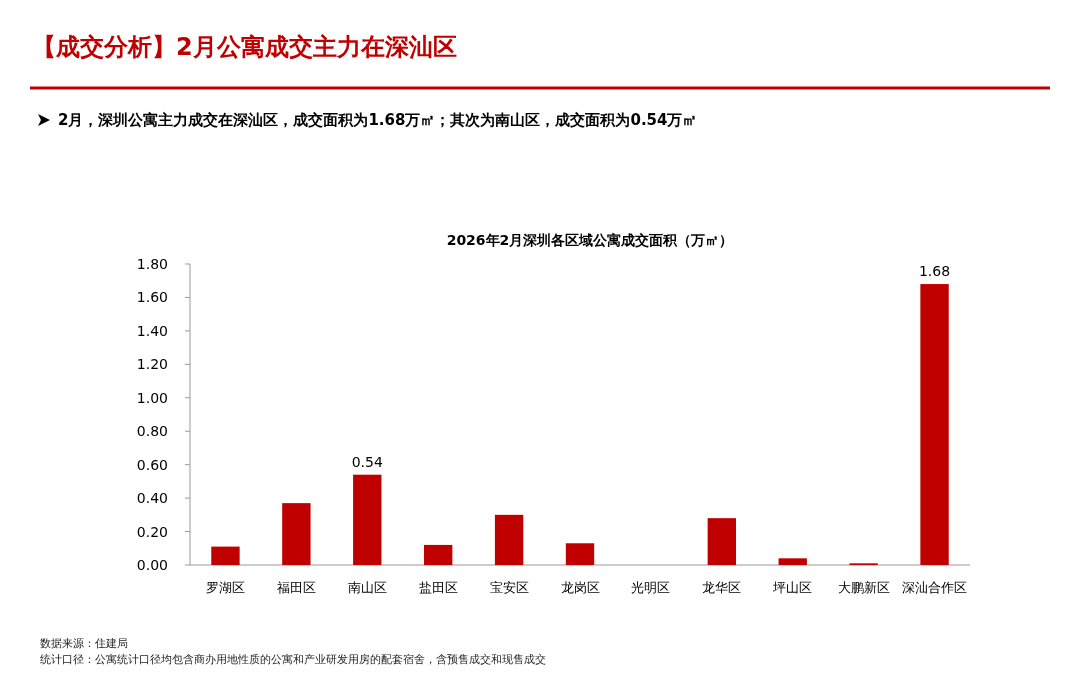 This screenshot has height=675, width=1080. What do you see at coordinates (244, 47) in the screenshot?
I see `text: 【成交分析】2月公寓成交主力在深汕区` at bounding box center [244, 47].